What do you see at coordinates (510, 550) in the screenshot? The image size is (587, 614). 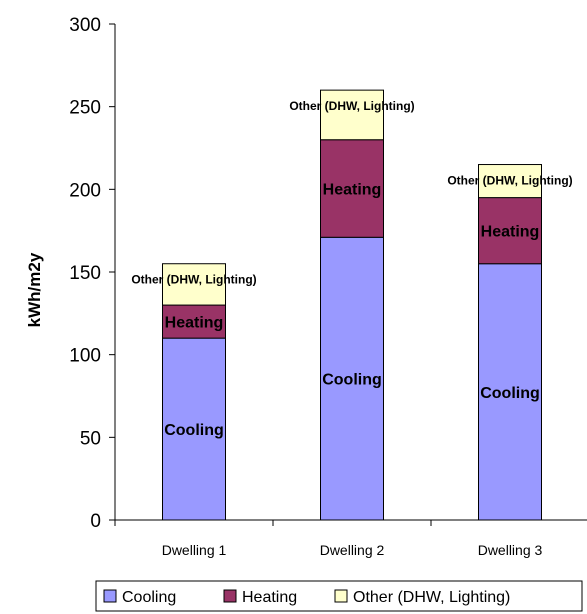 I see `x-tick-label: Dwelling 3` at bounding box center [510, 550].